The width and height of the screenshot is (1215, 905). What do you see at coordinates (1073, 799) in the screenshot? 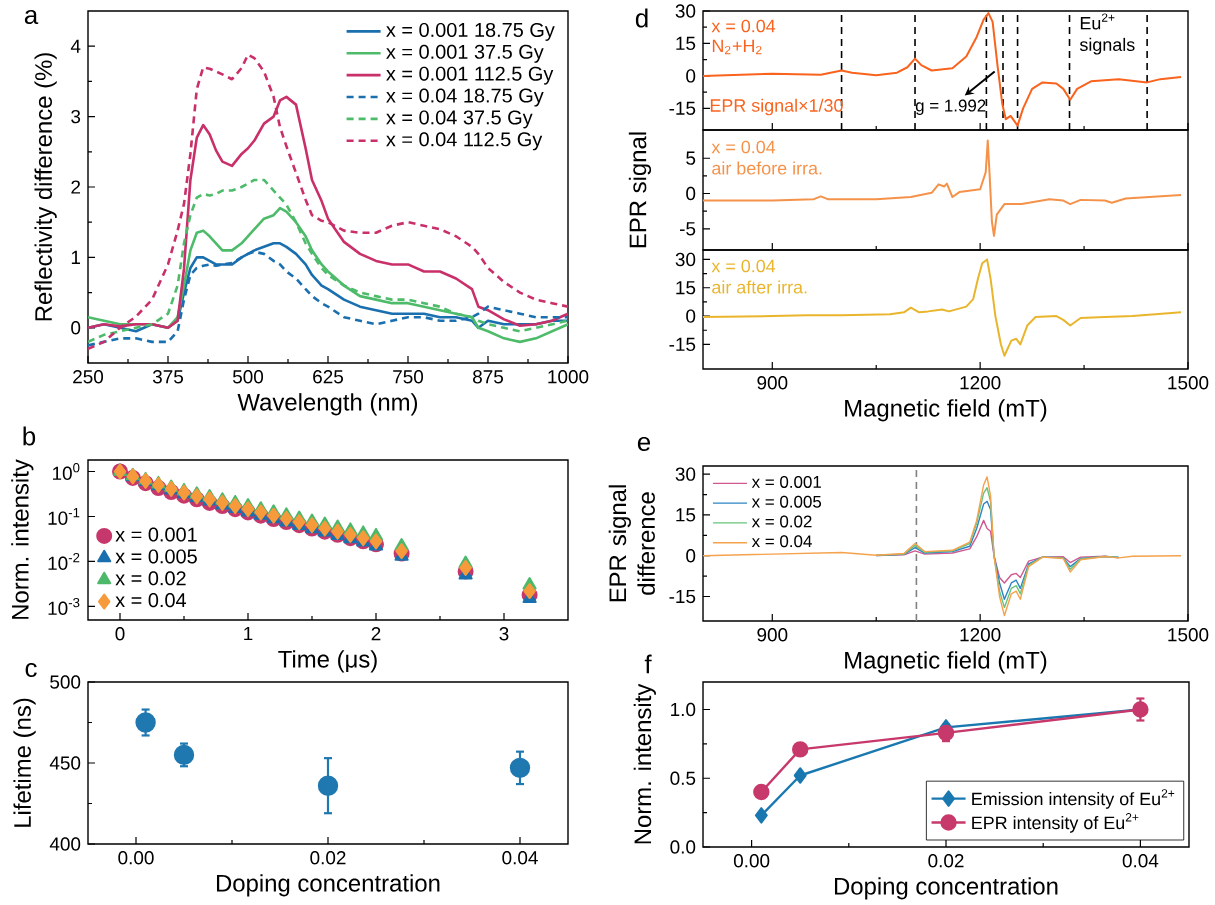
I see `legend-label: Emission intensity of Eu$^{2+}$` at bounding box center [1073, 799].